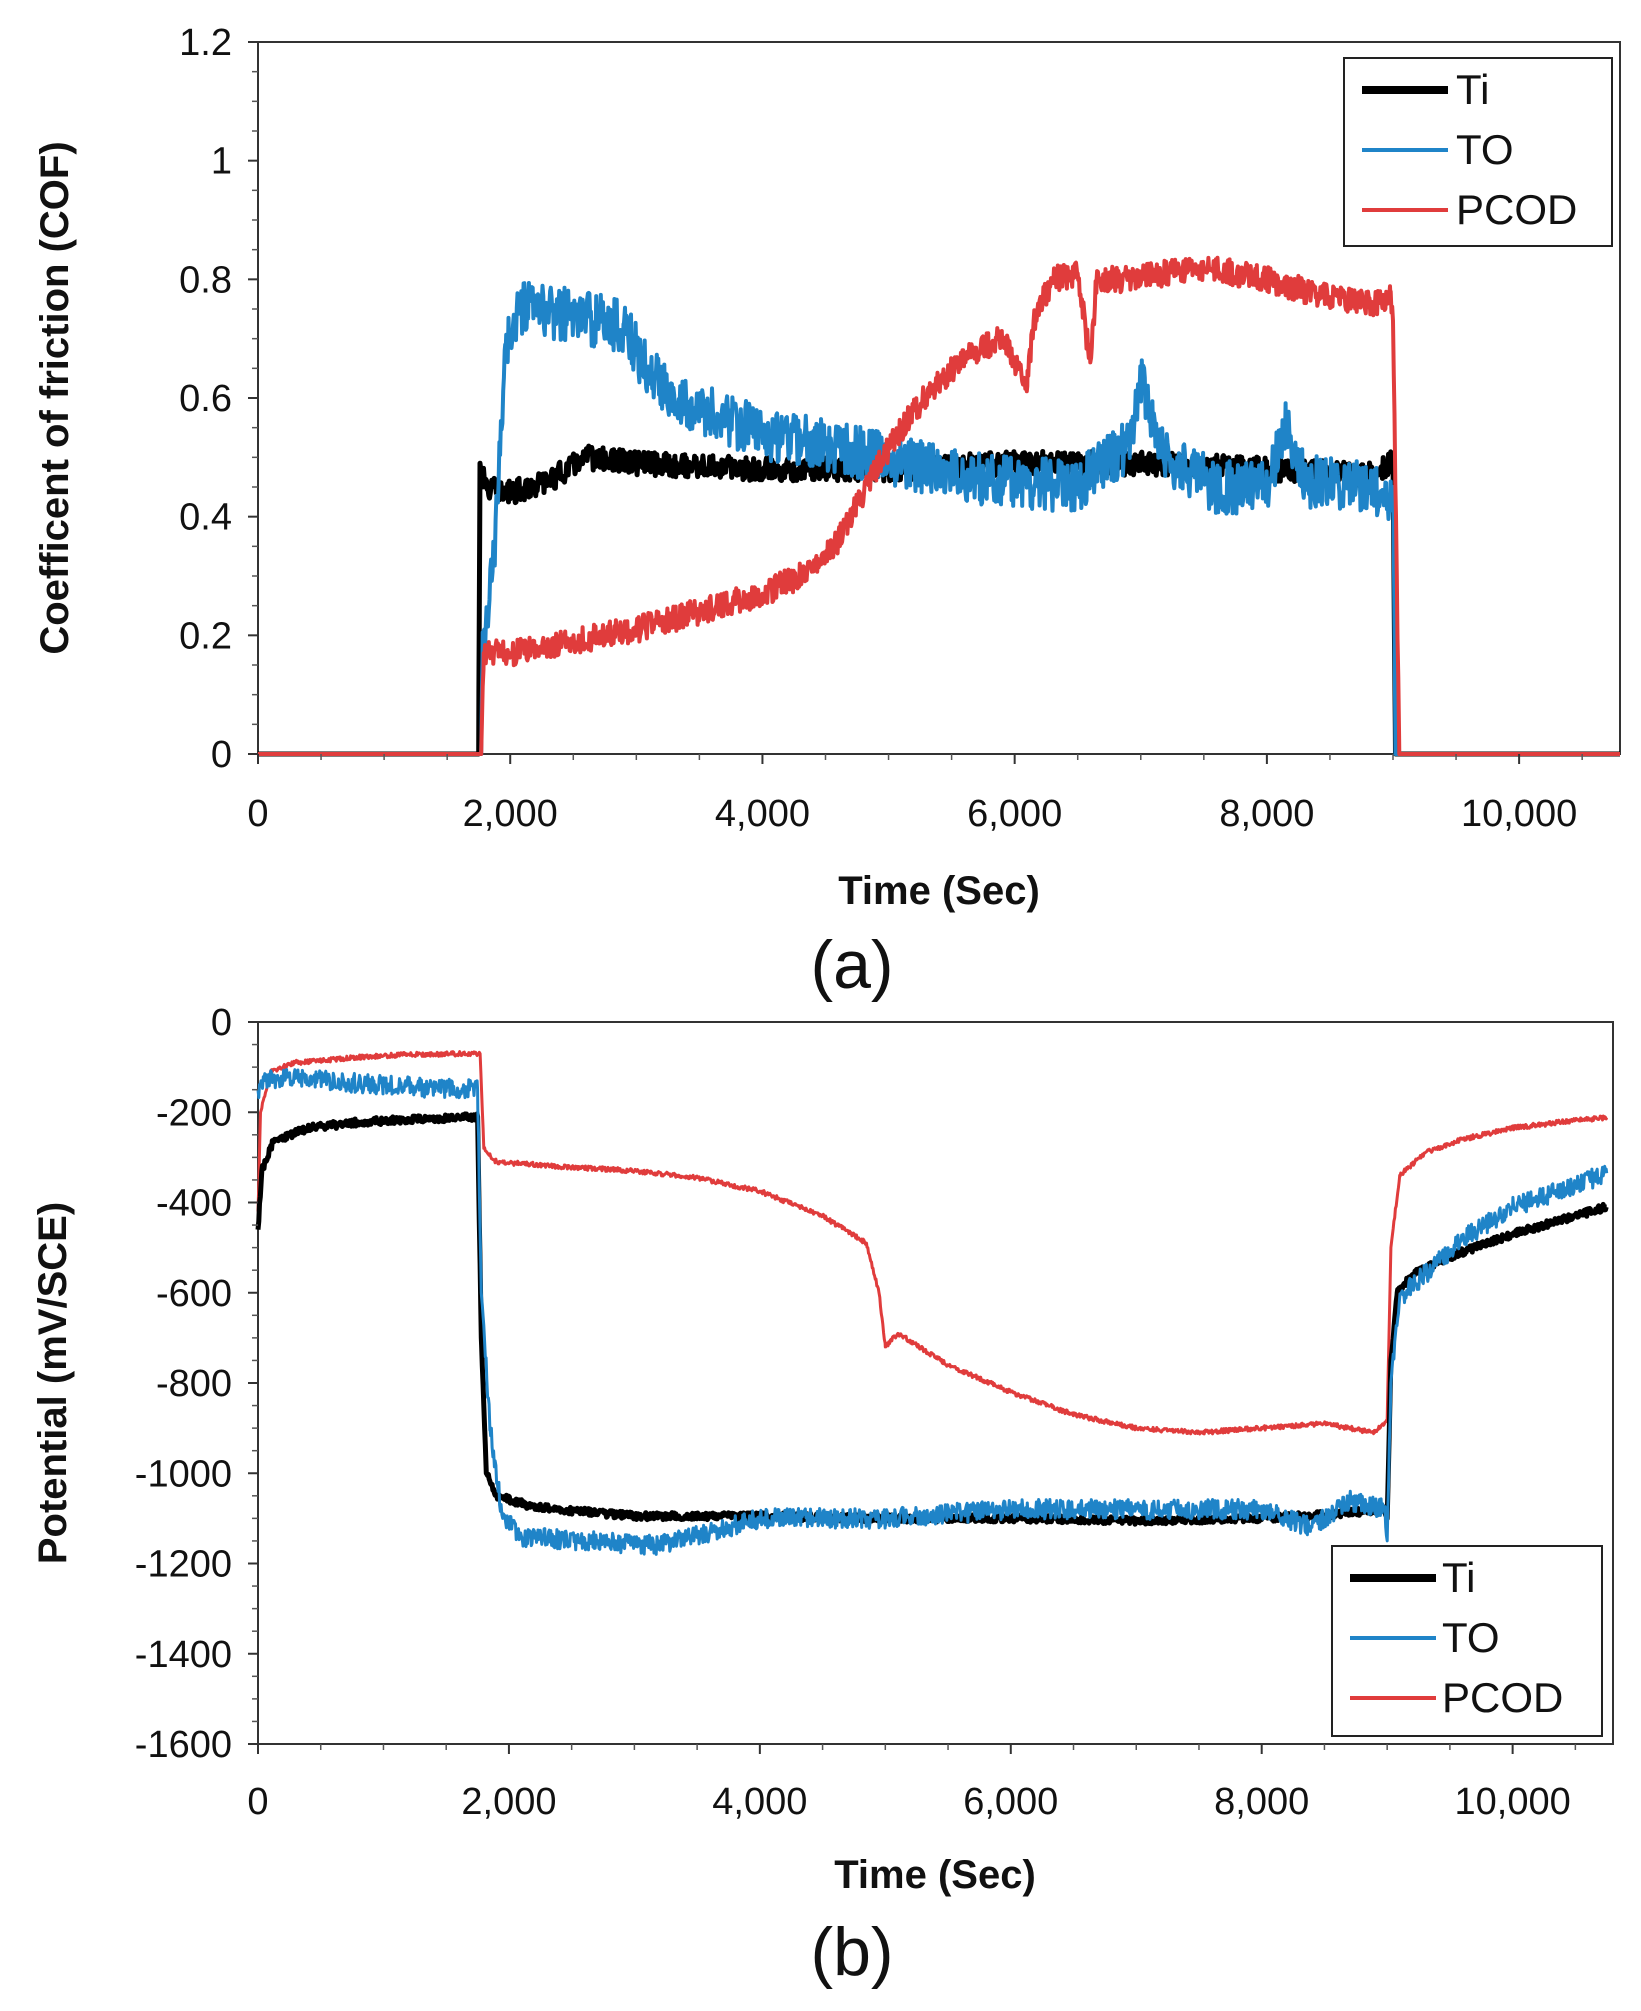 This screenshot has width=1641, height=2011. I want to click on panel-b-legend-label-pcod: PCOD, so click(1502, 1697).